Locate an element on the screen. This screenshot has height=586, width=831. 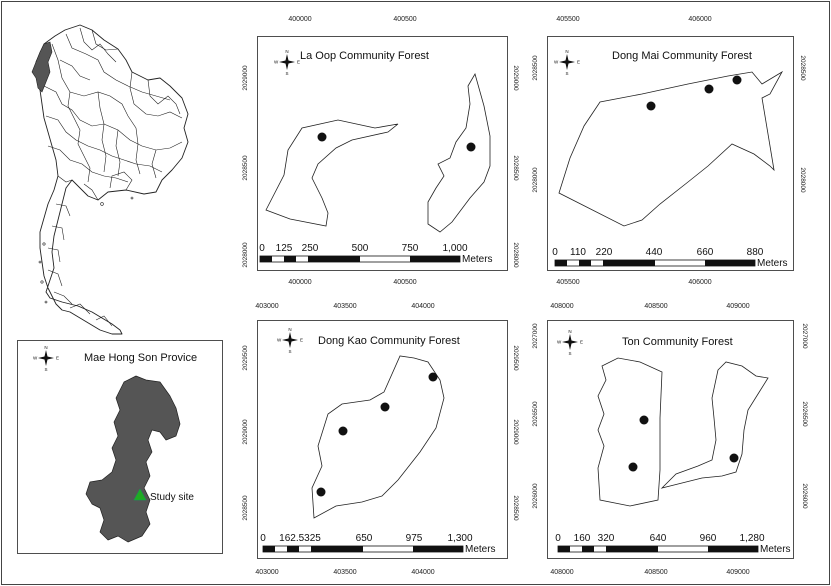
scale-bar-label: 220 is located at coordinates (604, 252).